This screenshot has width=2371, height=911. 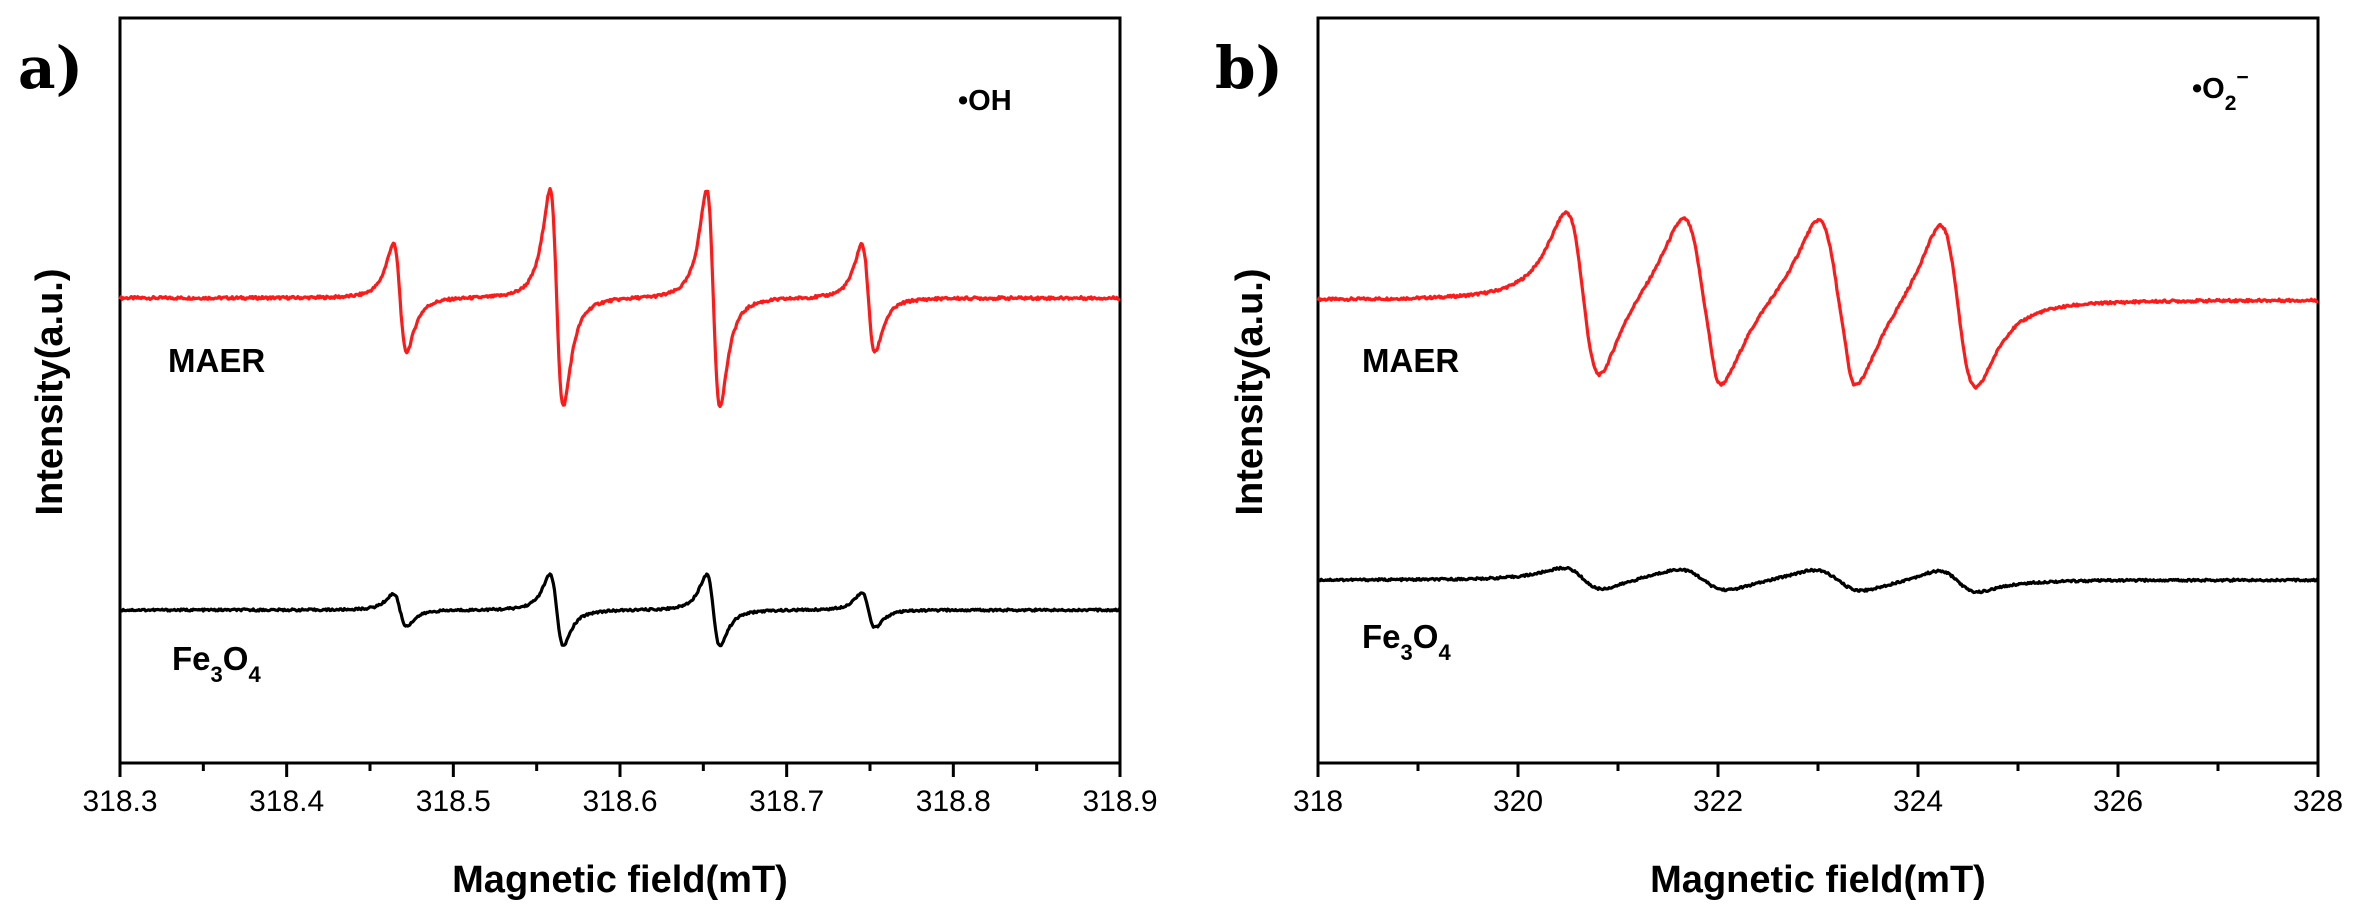 What do you see at coordinates (953, 801) in the screenshot?
I see `x-tick-label: 318.8` at bounding box center [953, 801].